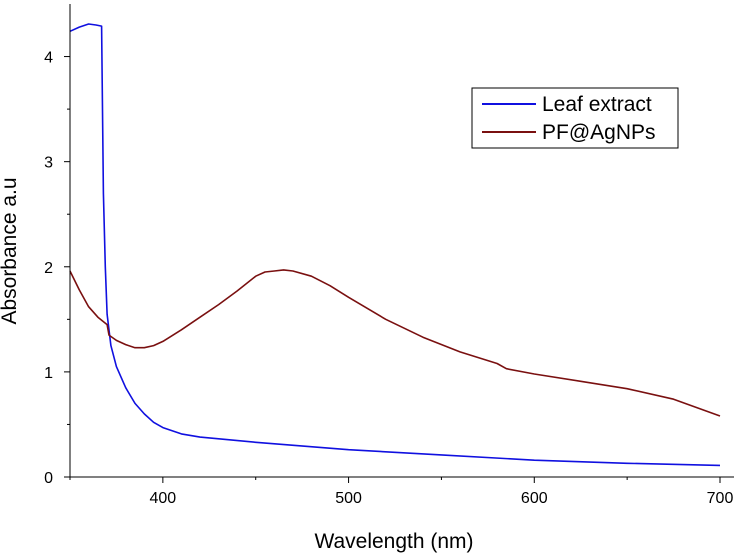  Describe the element at coordinates (163, 498) in the screenshot. I see `x-tick-label: 400` at that location.